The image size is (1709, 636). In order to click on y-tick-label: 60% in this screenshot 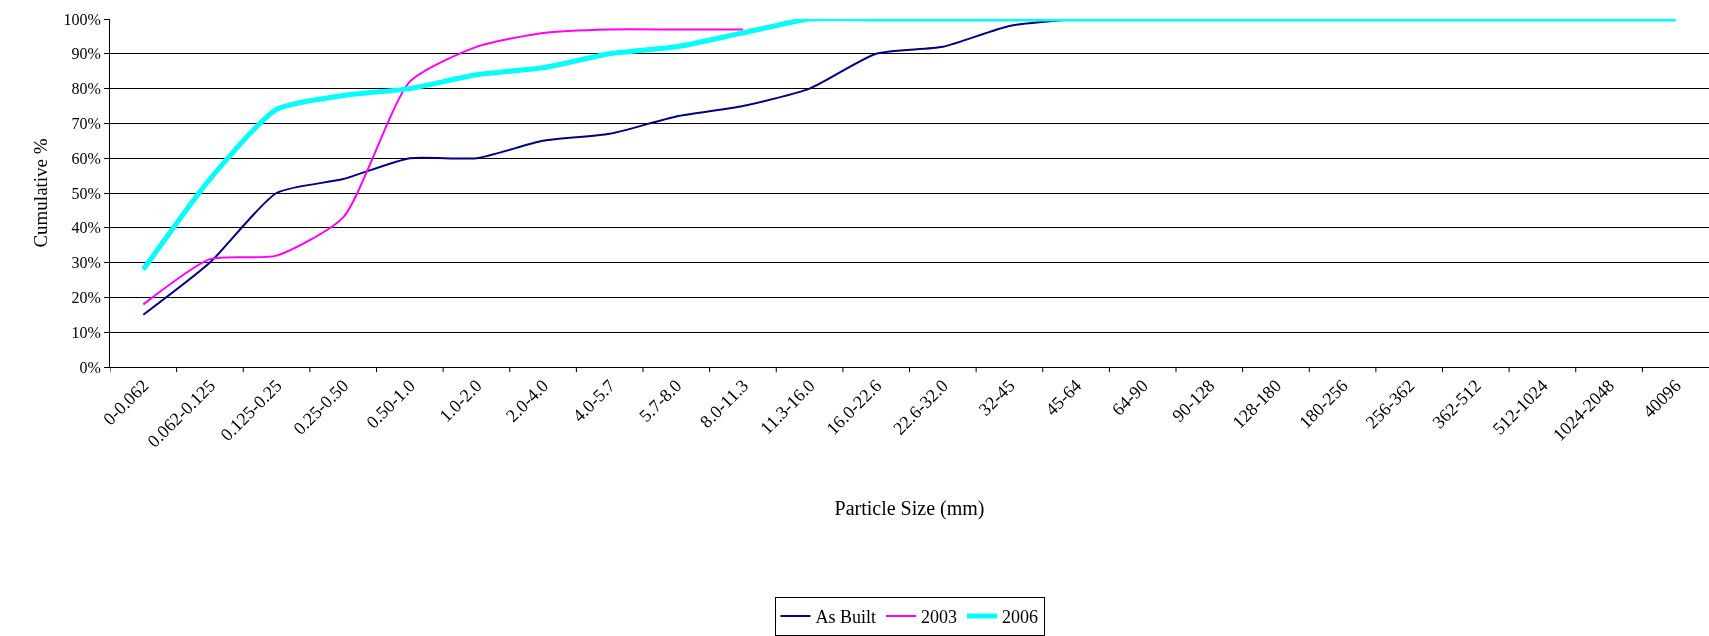, I will do `click(86, 158)`.